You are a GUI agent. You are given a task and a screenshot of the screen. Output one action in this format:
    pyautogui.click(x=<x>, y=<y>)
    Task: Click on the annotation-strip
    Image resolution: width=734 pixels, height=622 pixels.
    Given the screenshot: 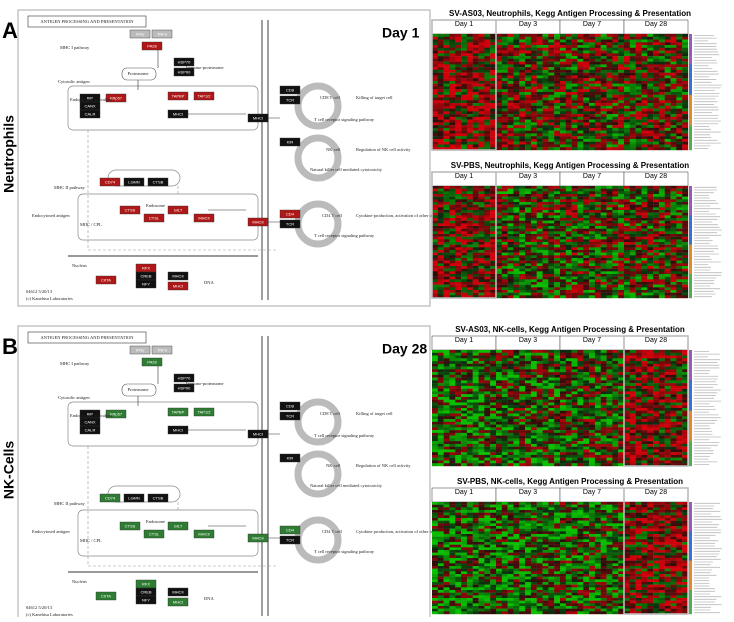 What is the action you would take?
    pyautogui.click(x=690, y=49)
    